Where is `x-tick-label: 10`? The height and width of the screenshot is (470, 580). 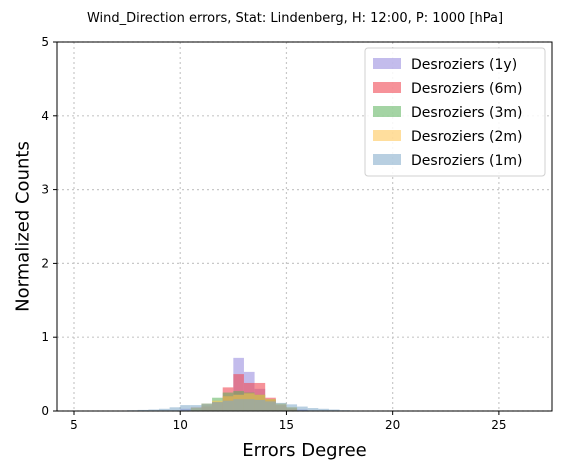 x-tick-label: 10 is located at coordinates (180, 425).